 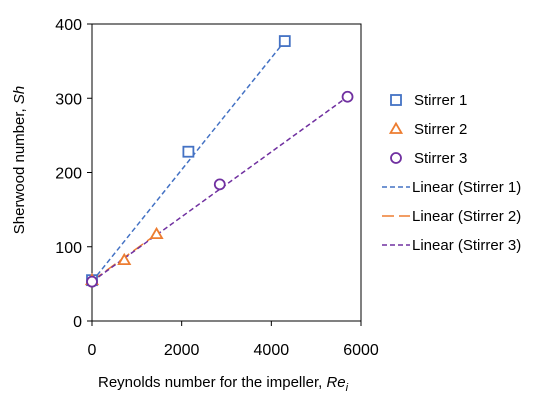 I want to click on x-axis-label: Reynolds number for the impeller, Rei, so click(x=223, y=384).